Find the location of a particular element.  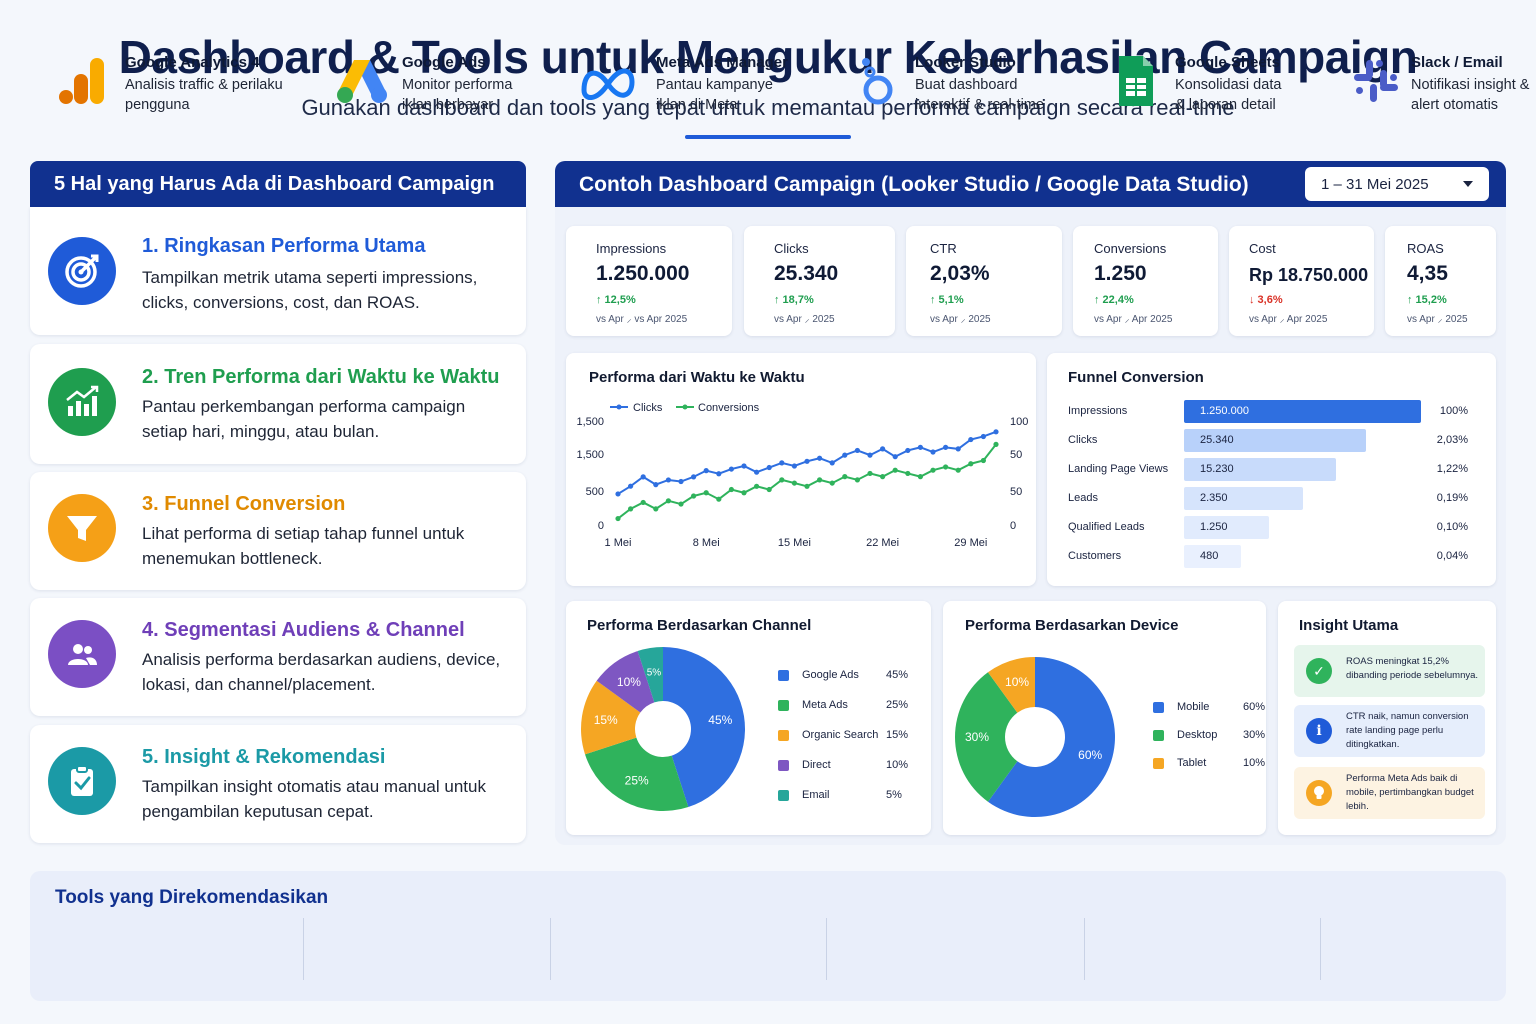

funnel-pct: 0,04% is located at coordinates (1452, 556).